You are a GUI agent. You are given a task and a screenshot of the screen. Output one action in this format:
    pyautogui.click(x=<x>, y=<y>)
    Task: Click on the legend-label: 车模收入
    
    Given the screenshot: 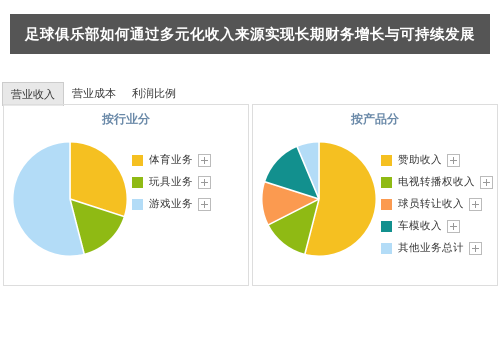 What is the action you would take?
    pyautogui.click(x=420, y=226)
    